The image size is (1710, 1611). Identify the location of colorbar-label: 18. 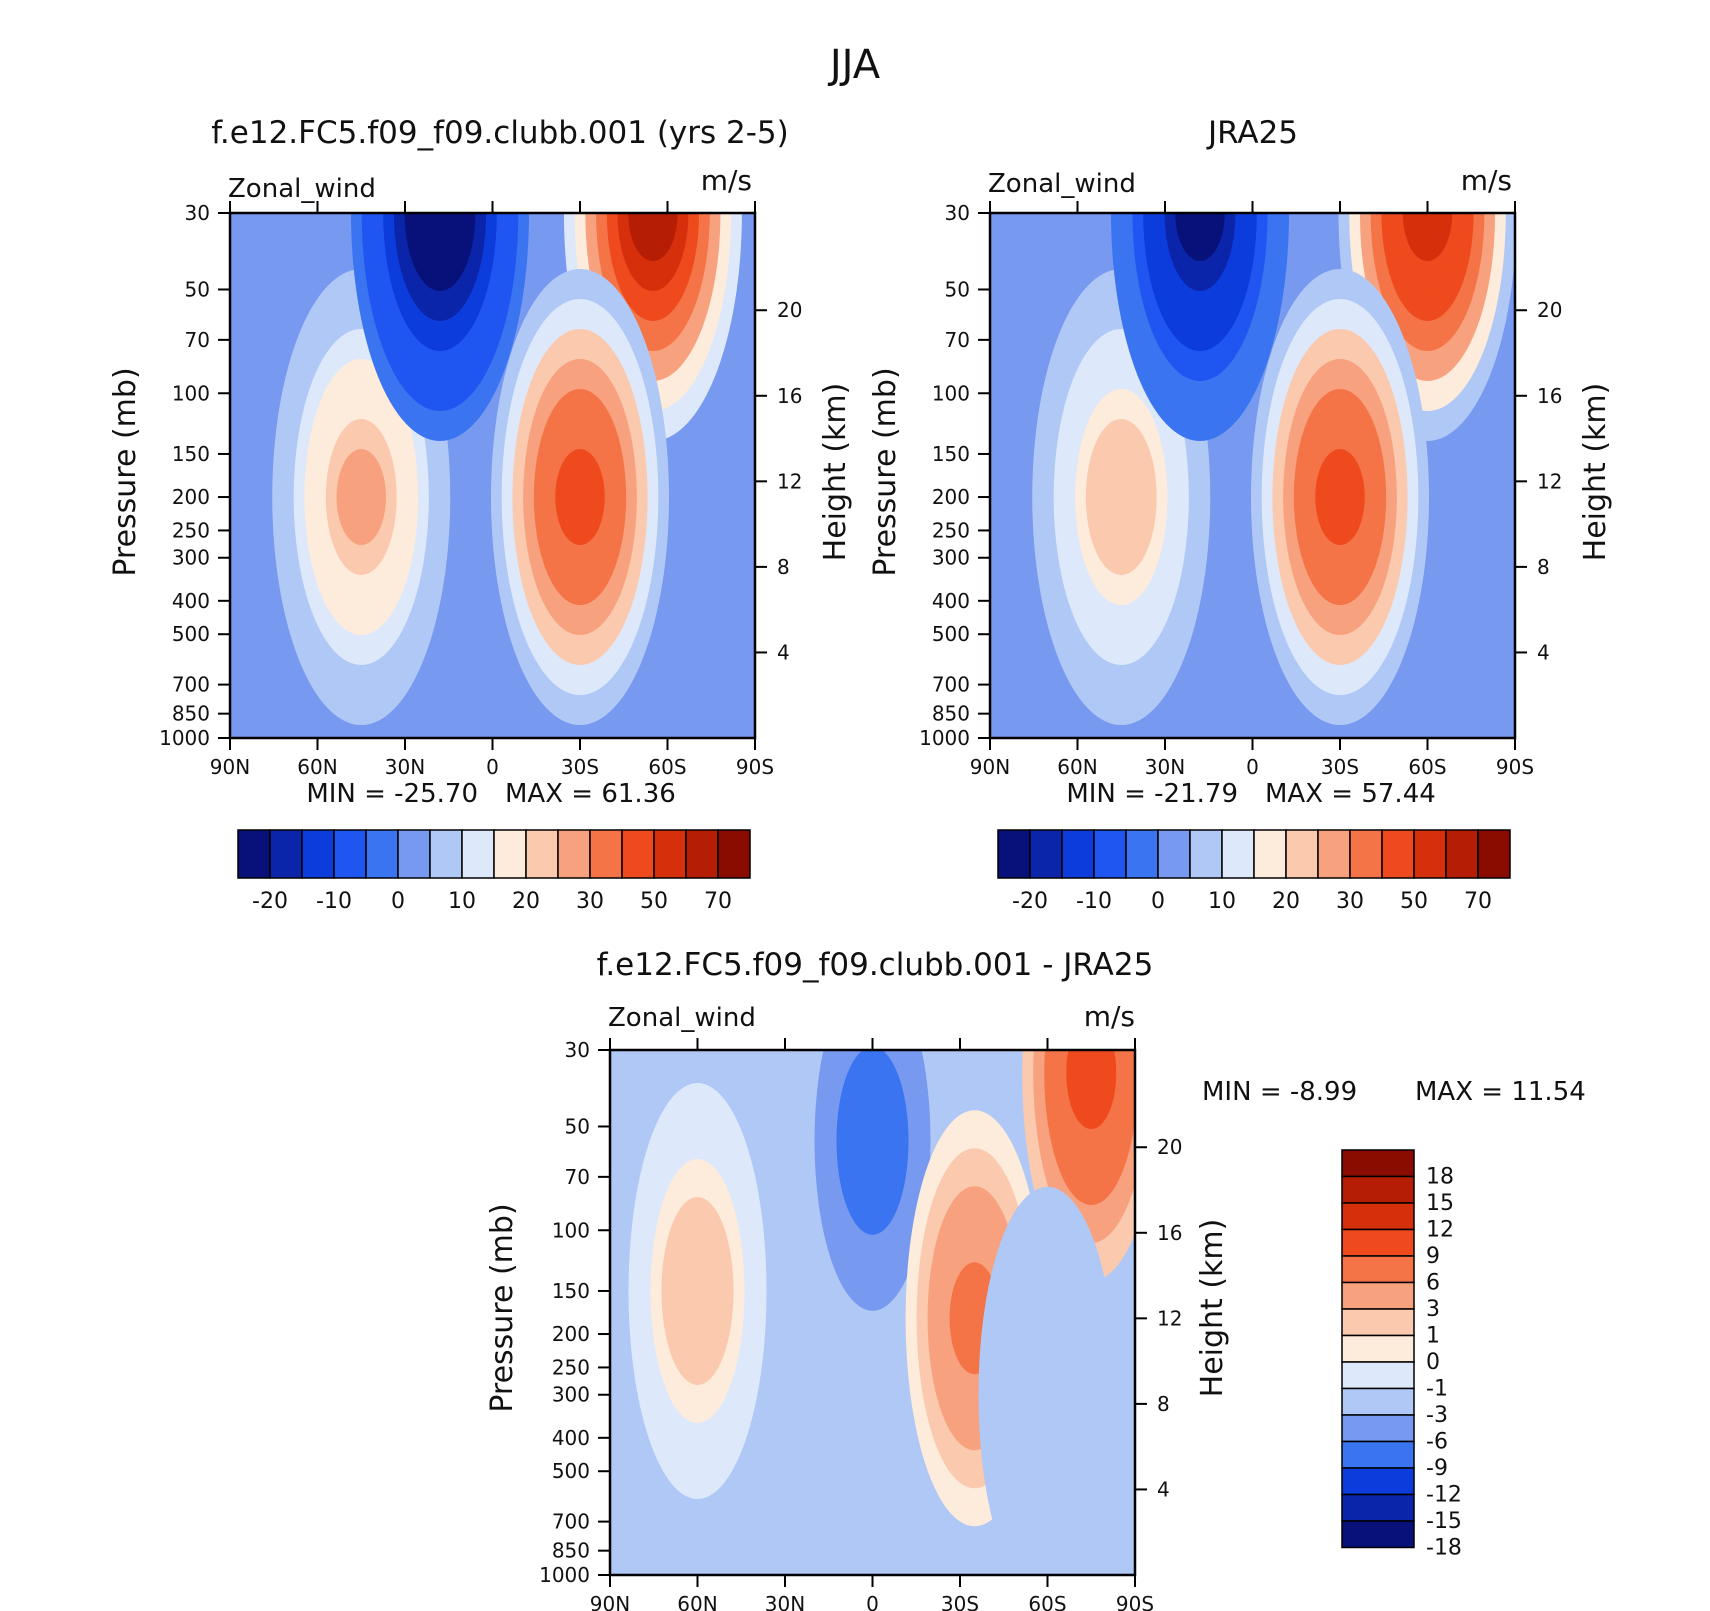
(1440, 1177).